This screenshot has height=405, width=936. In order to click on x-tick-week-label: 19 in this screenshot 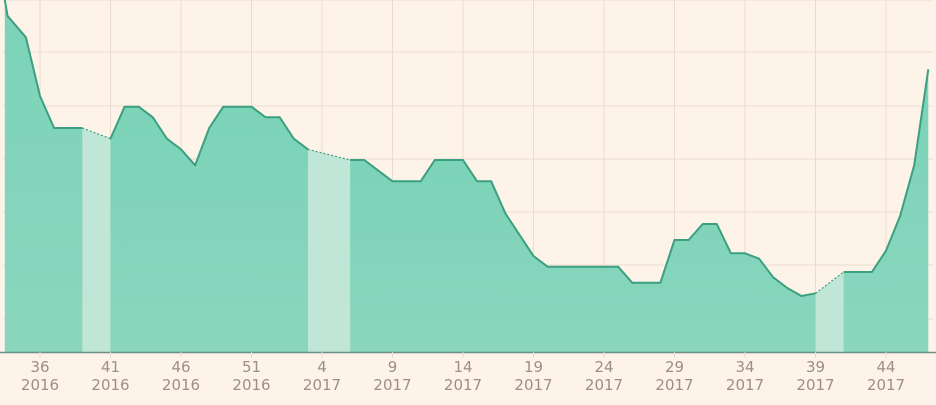, I will do `click(533, 367)`.